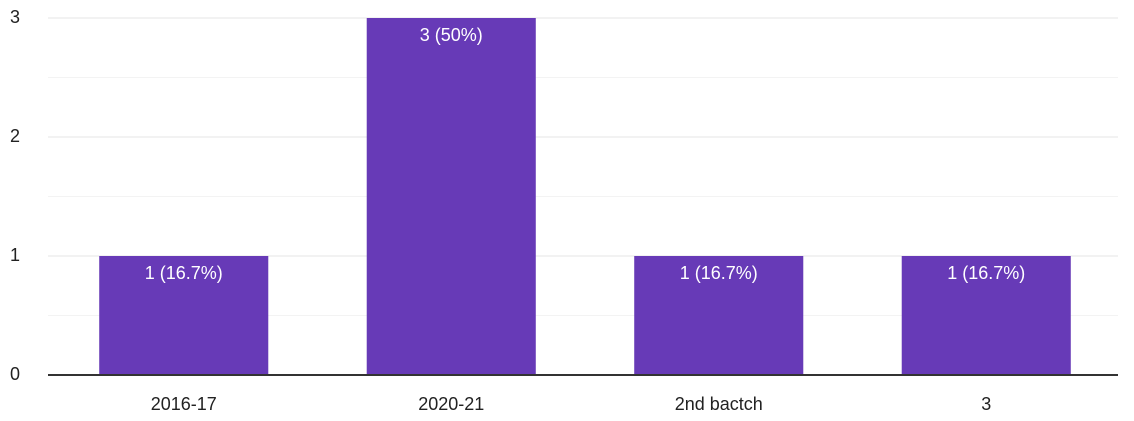 The width and height of the screenshot is (1134, 421). Describe the element at coordinates (15, 17) in the screenshot. I see `y-tick-label: 3` at that location.